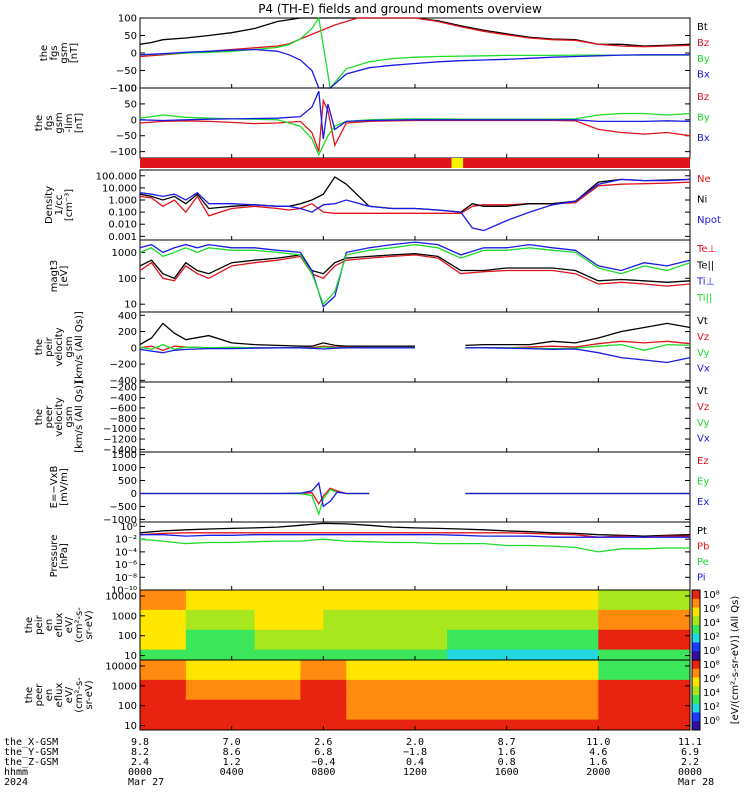 The height and width of the screenshot is (804, 750). I want to click on y-tick-label: 0, so click(134, 494).